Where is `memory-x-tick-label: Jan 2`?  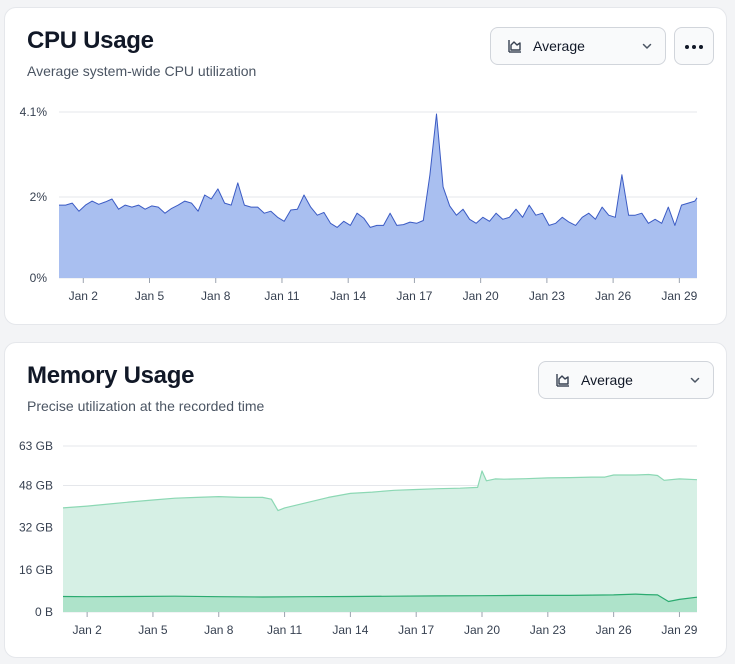 memory-x-tick-label: Jan 2 is located at coordinates (87, 630).